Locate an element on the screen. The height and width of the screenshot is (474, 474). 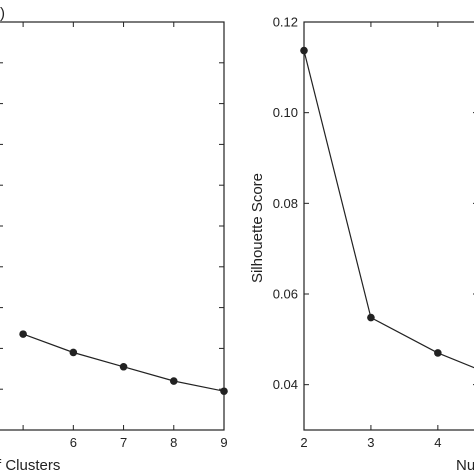
right-y-tick-label: 0.12 is located at coordinates (285, 22).